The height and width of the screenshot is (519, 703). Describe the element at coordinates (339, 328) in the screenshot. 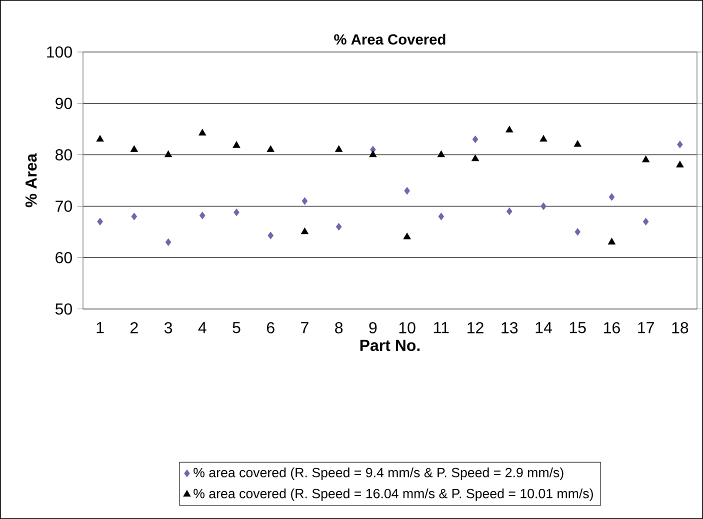

I see `x-tick-label: 8` at that location.